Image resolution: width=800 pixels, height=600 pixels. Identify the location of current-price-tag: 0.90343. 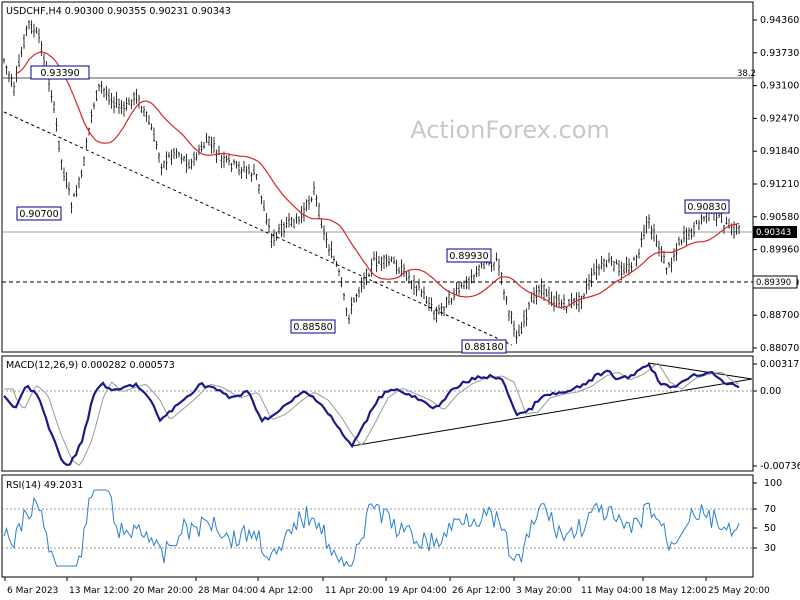
(775, 232).